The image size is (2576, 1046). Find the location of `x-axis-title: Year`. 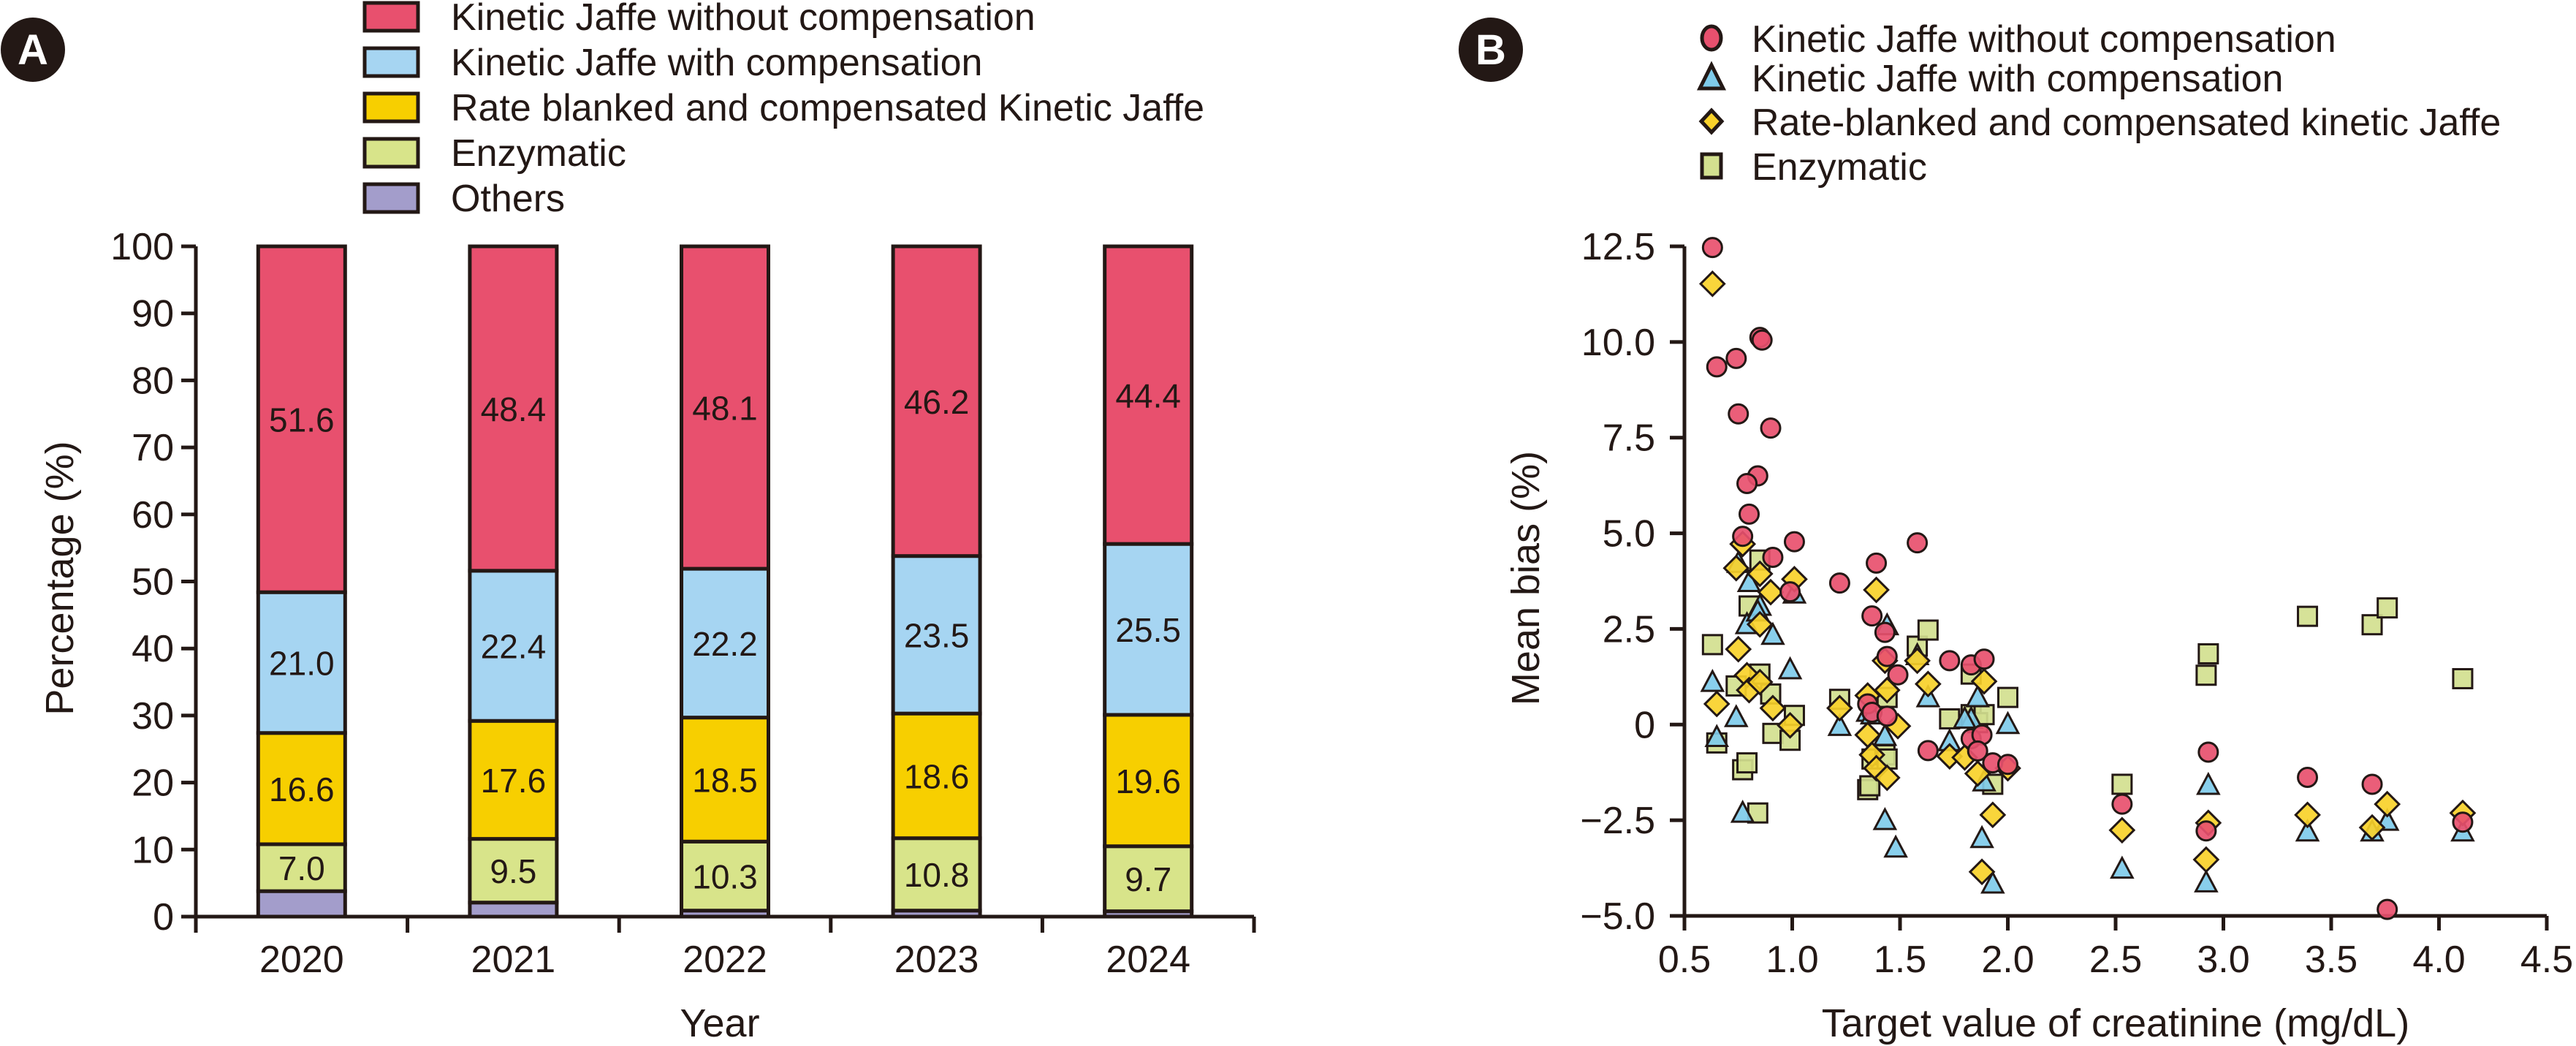

x-axis-title: Year is located at coordinates (719, 1023).